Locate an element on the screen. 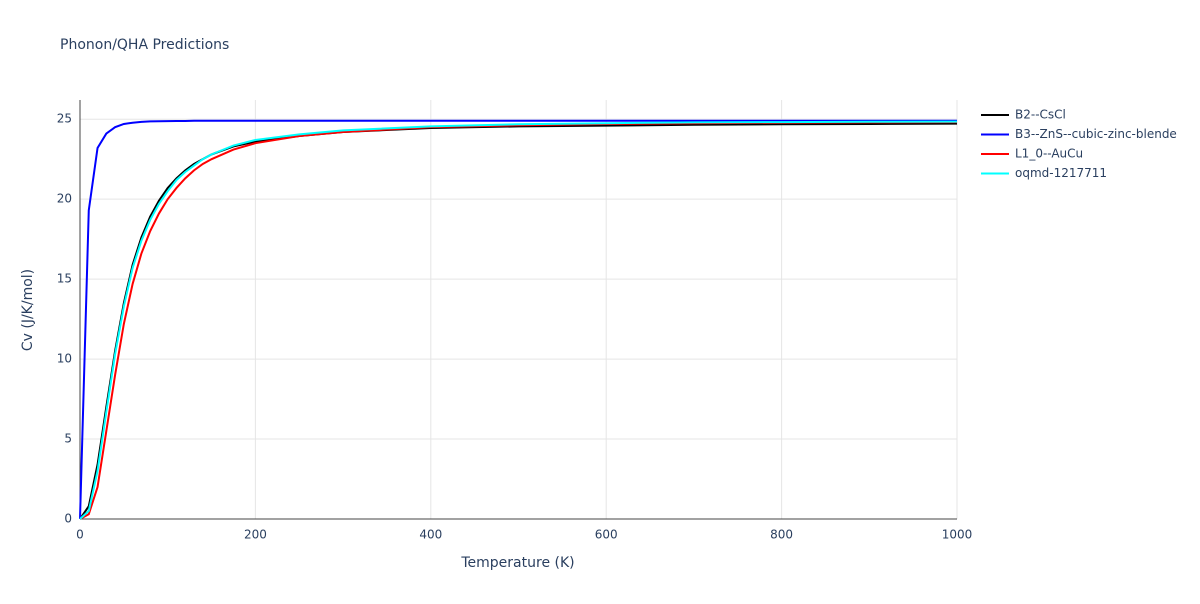  y-tick-label: 10 is located at coordinates (64, 359).